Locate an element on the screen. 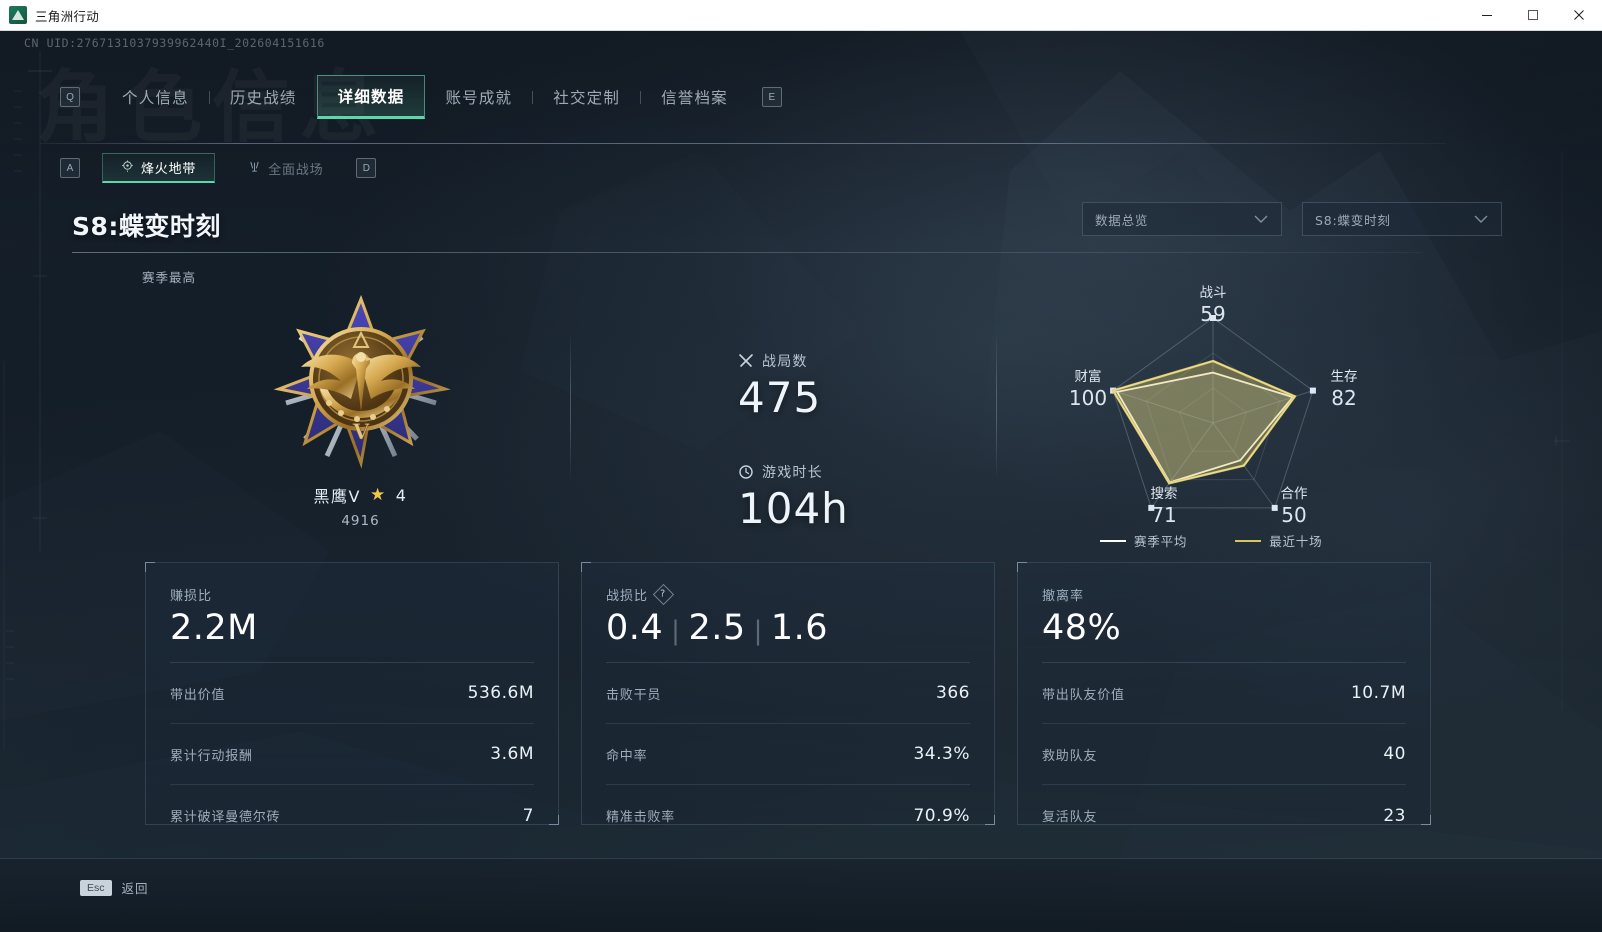 The image size is (1602, 932). row-value: 366 is located at coordinates (953, 693).